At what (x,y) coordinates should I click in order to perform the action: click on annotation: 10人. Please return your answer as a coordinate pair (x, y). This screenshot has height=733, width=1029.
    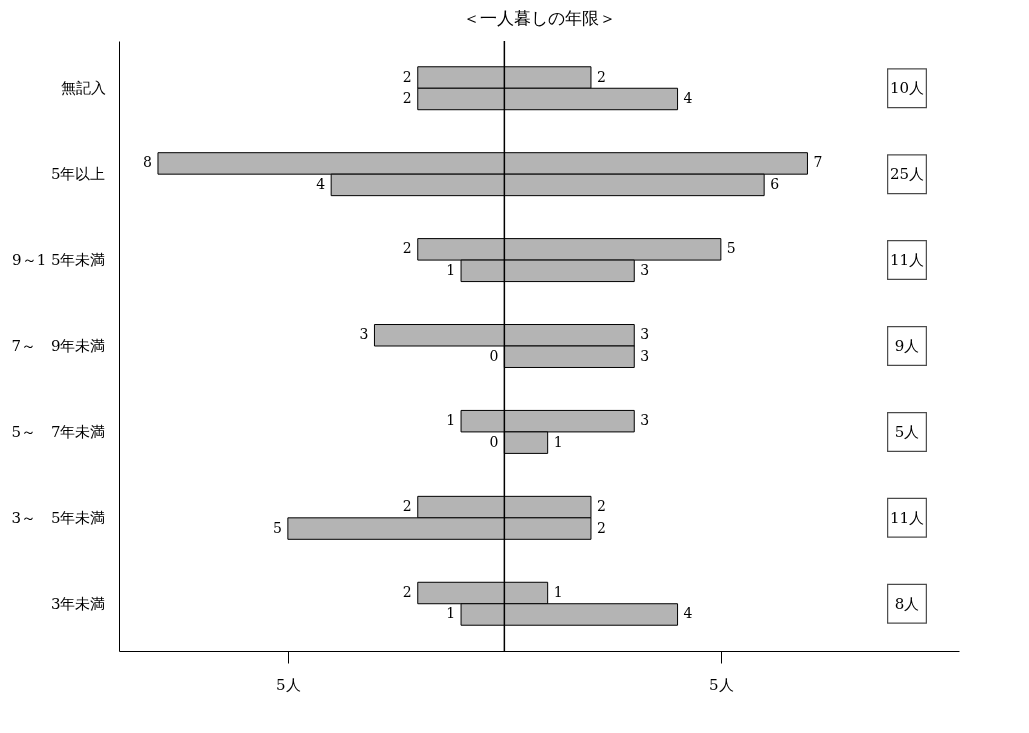
    Looking at the image, I should click on (907, 88).